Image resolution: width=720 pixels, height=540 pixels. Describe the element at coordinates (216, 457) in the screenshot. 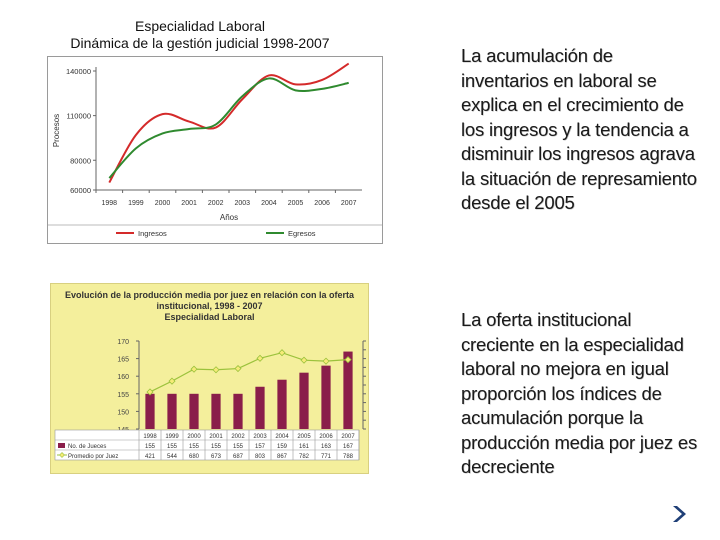

I see `chart2-line-value: 673` at that location.